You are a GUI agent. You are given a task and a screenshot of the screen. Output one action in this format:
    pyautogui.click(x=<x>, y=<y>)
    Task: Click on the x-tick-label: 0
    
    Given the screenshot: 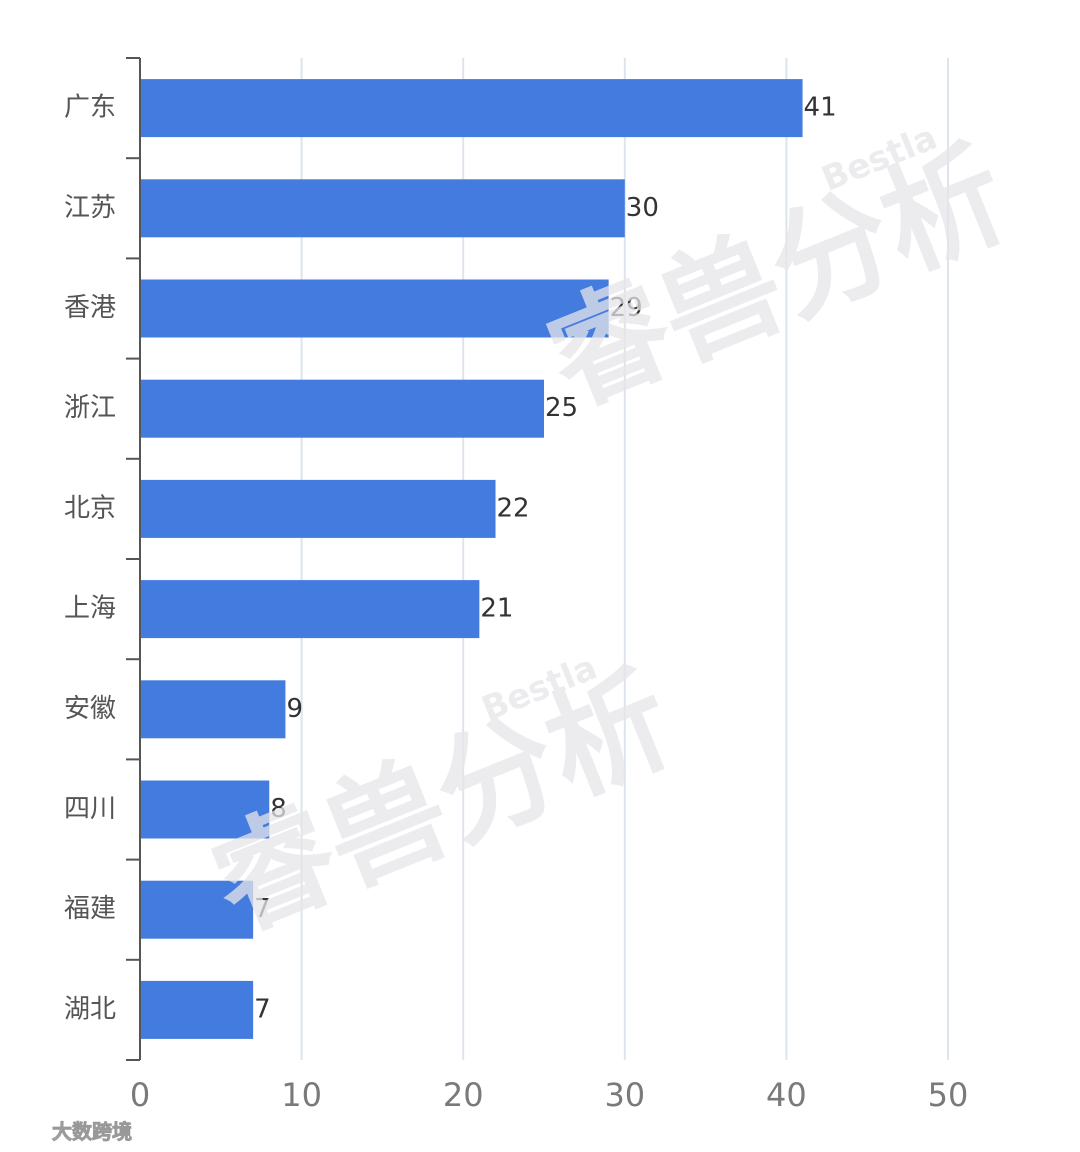 What is the action you would take?
    pyautogui.click(x=140, y=1095)
    